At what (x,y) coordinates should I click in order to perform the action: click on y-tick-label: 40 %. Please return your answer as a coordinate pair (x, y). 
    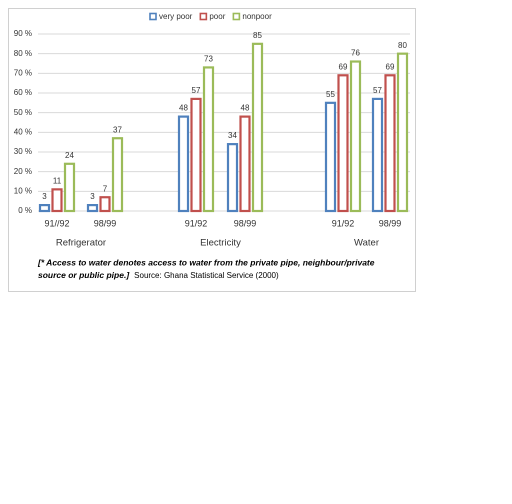
    Looking at the image, I should click on (23, 131).